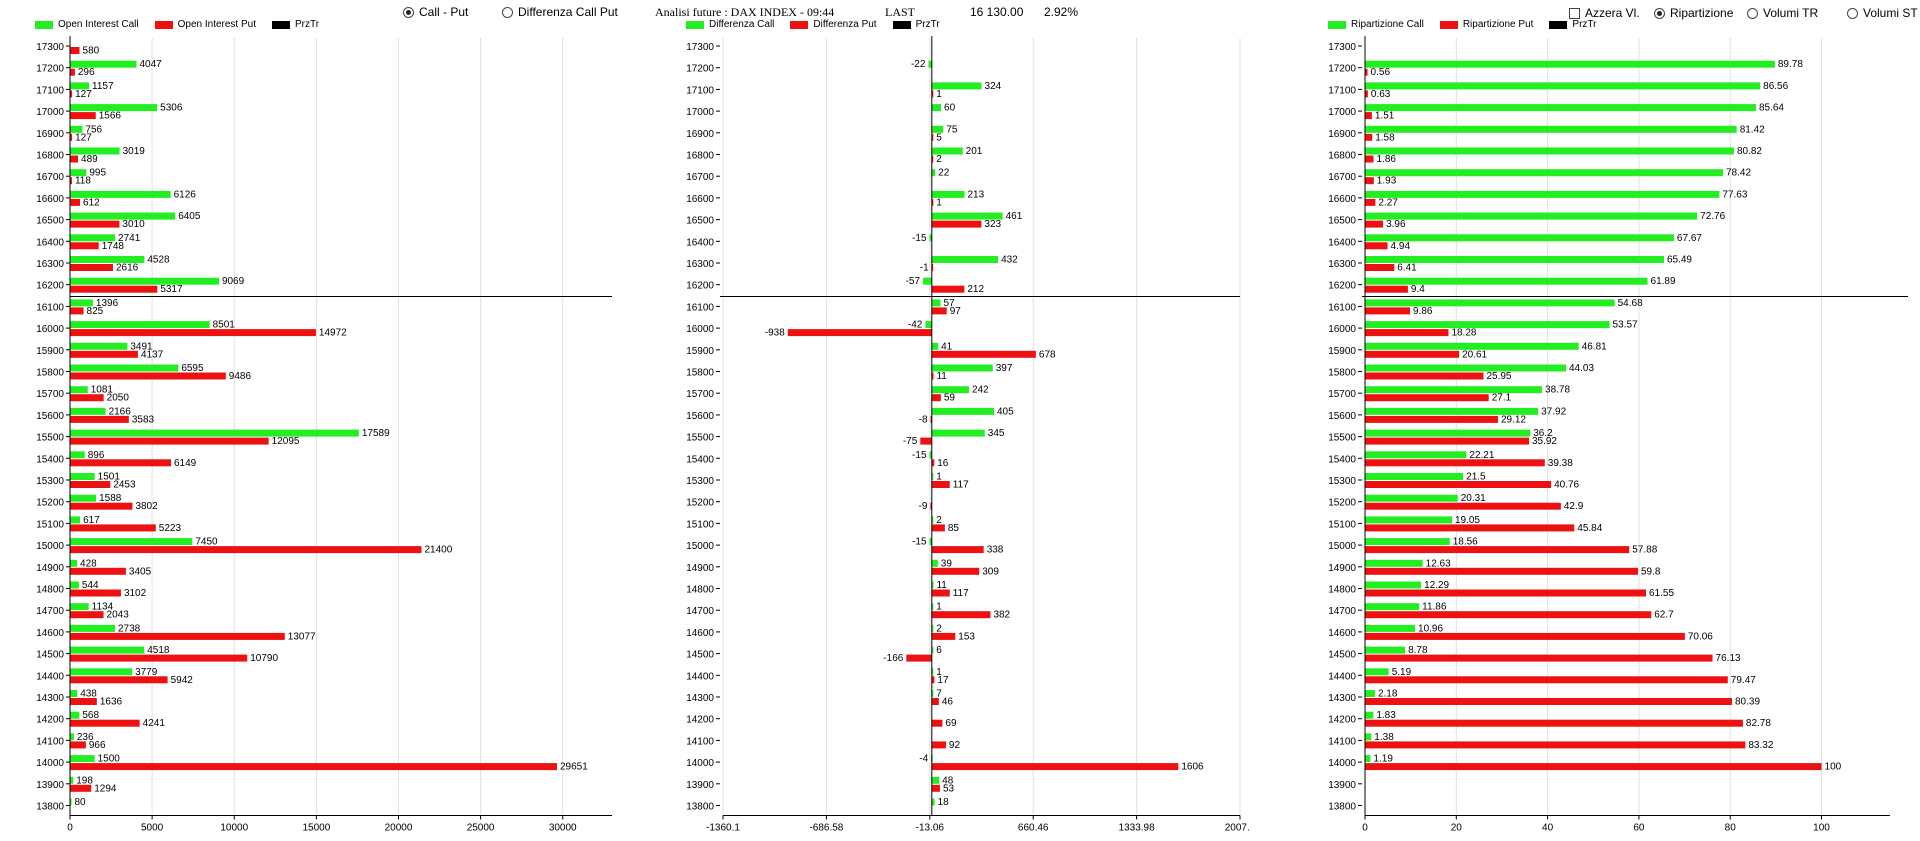  What do you see at coordinates (1663, 281) in the screenshot?
I see `data-label-call: 61.89` at bounding box center [1663, 281].